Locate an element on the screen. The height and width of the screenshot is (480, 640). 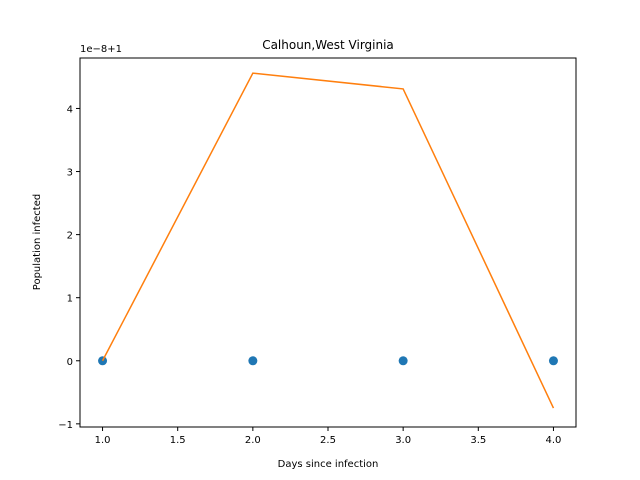
y-tick-label: 1 is located at coordinates (70, 299).